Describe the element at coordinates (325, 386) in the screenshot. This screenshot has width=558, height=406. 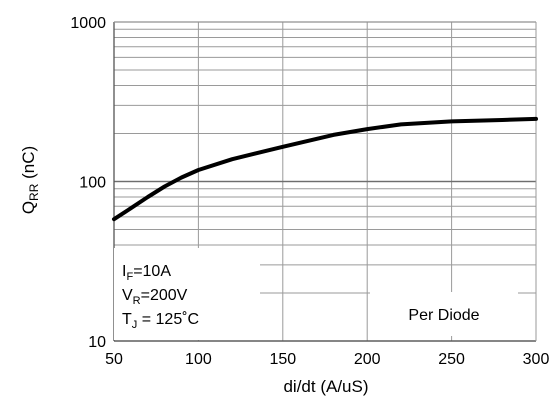
I see `x-axis-label: di/dt (A/uS)` at that location.